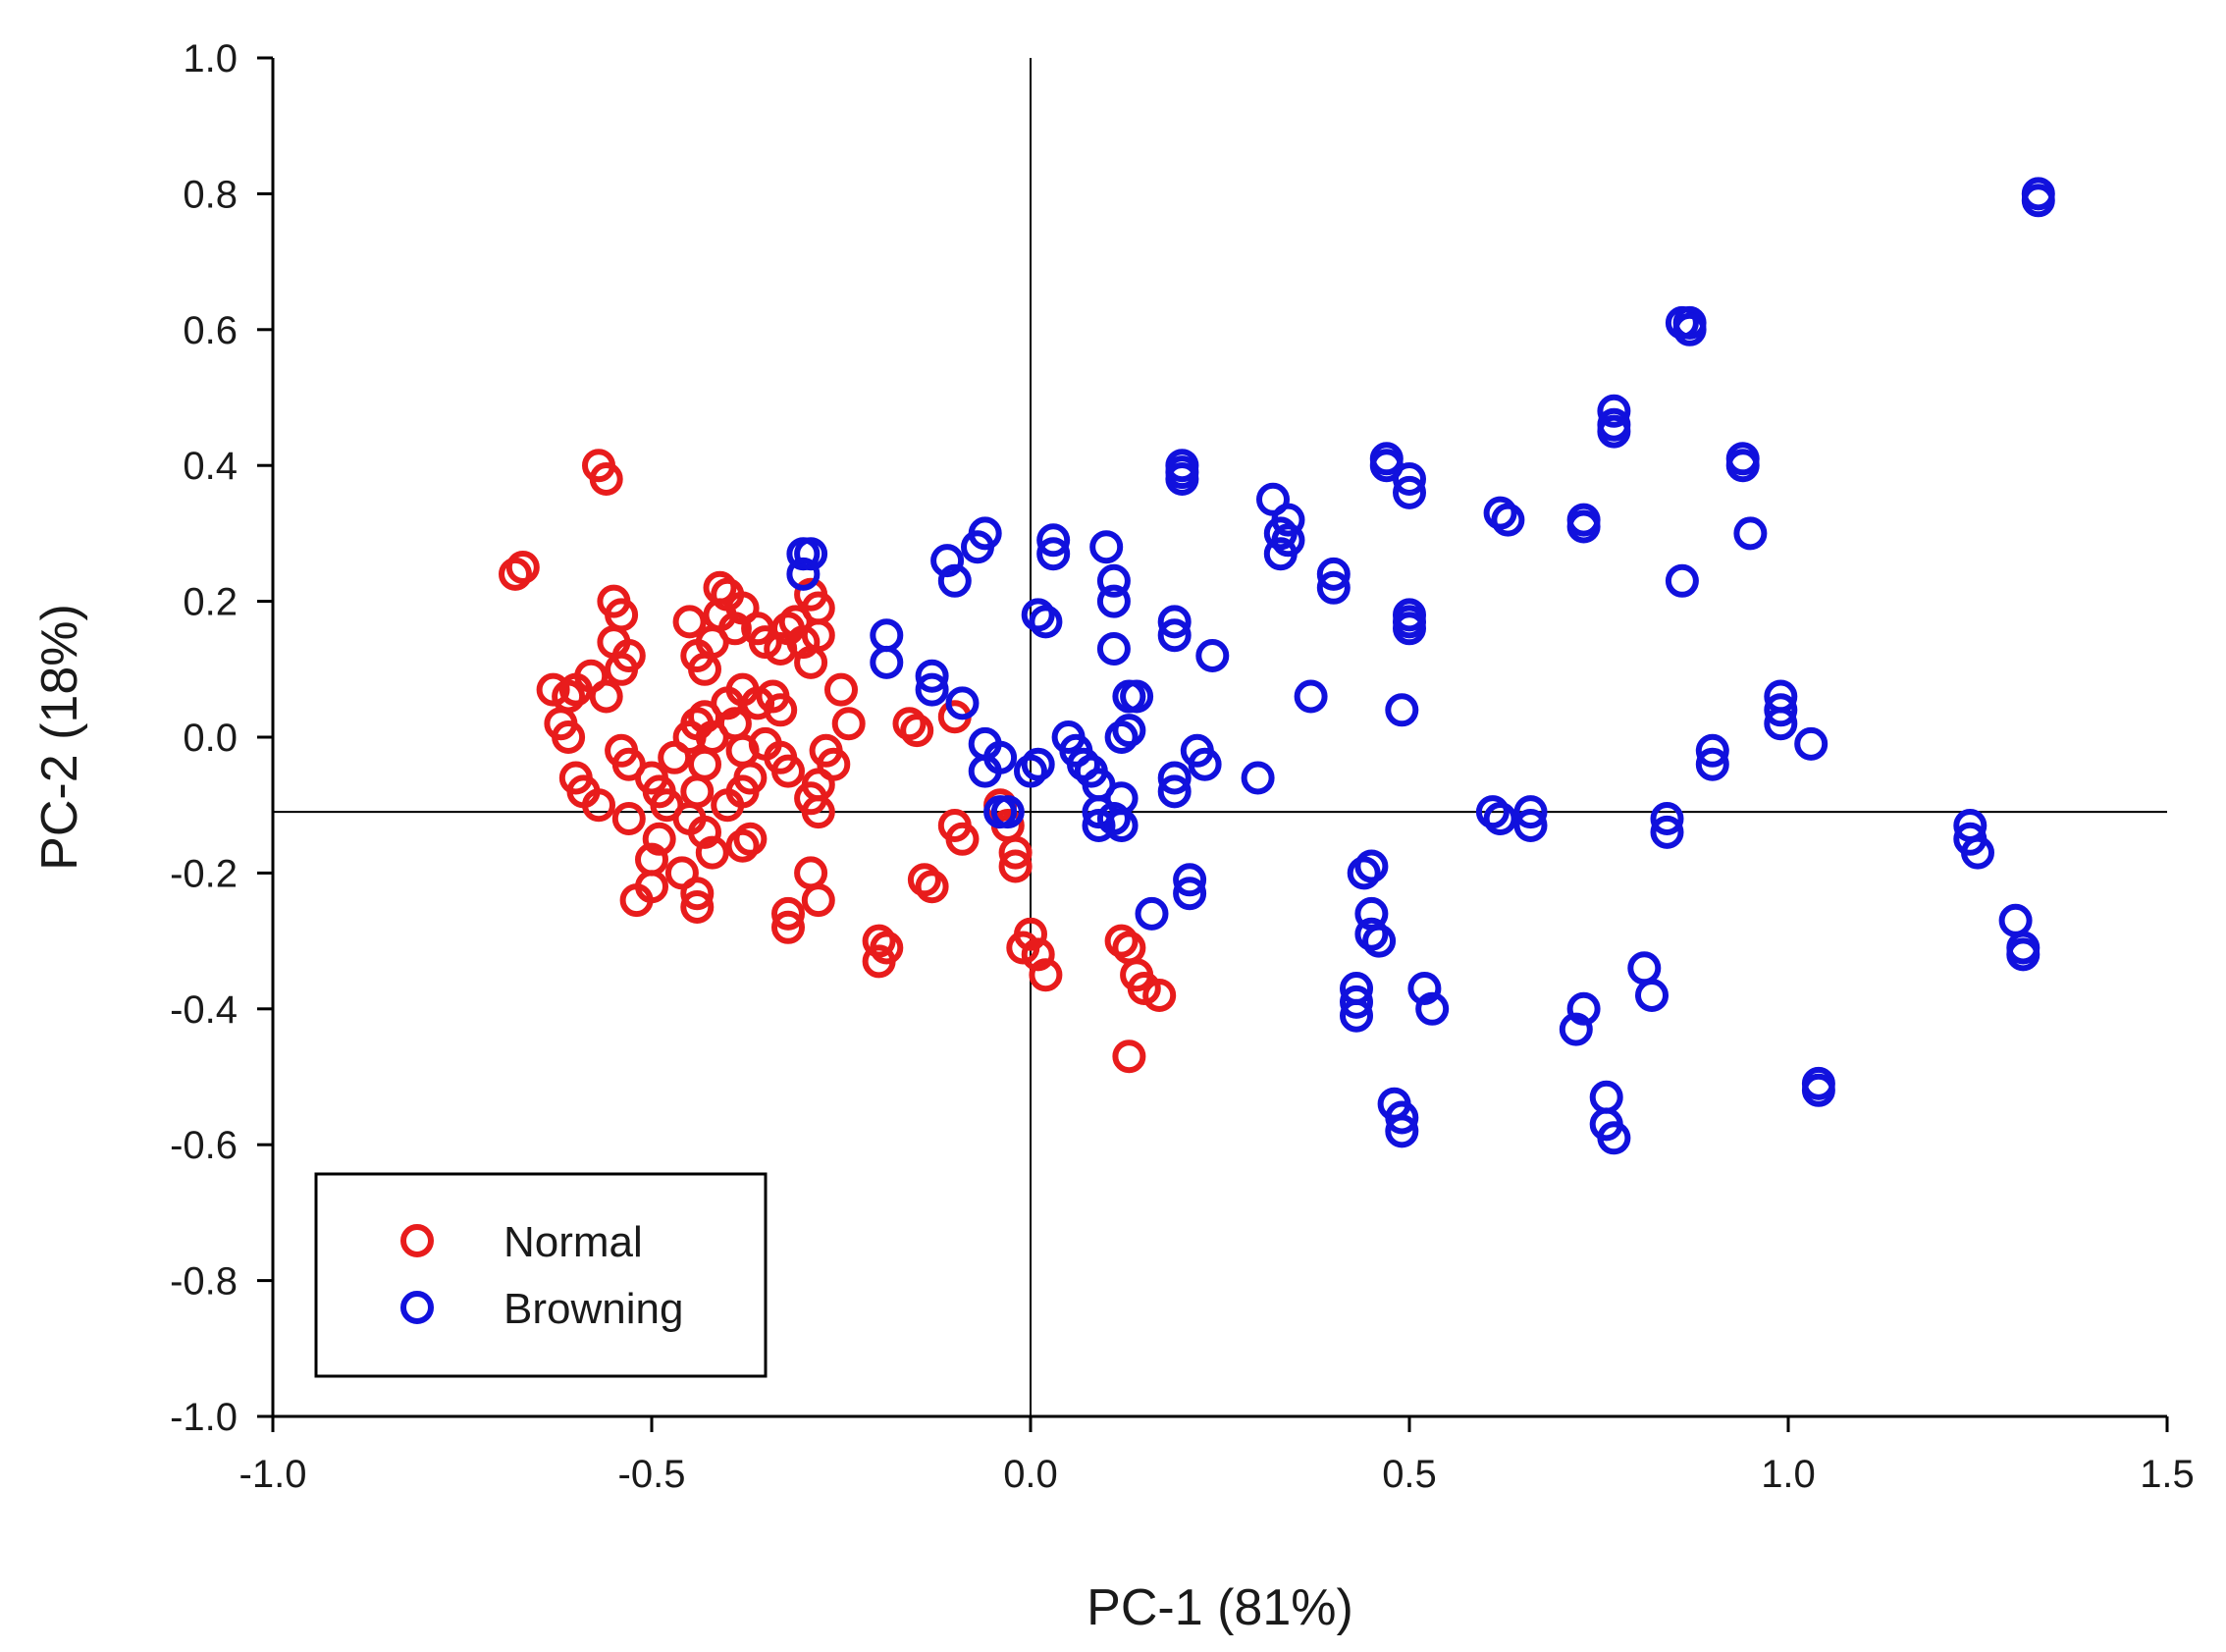 This screenshot has width=2226, height=1652. What do you see at coordinates (1031, 1474) in the screenshot?
I see `x-tick-label: 0.0` at bounding box center [1031, 1474].